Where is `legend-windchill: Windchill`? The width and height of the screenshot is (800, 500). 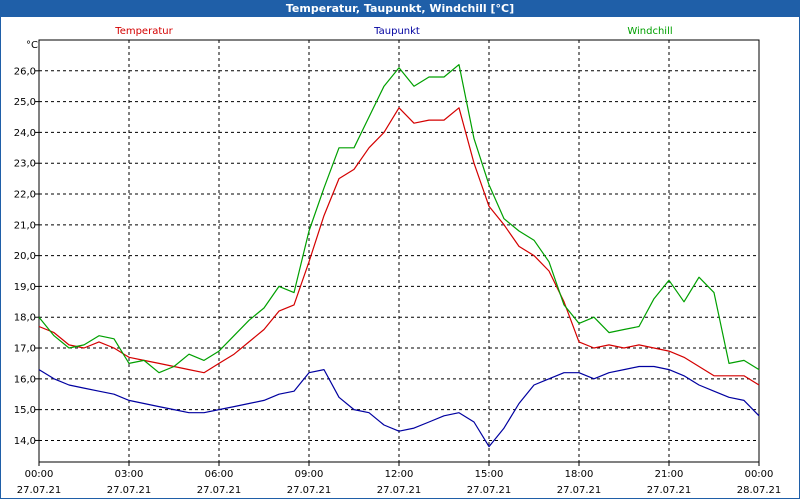 legend-windchill: Windchill is located at coordinates (649, 31).